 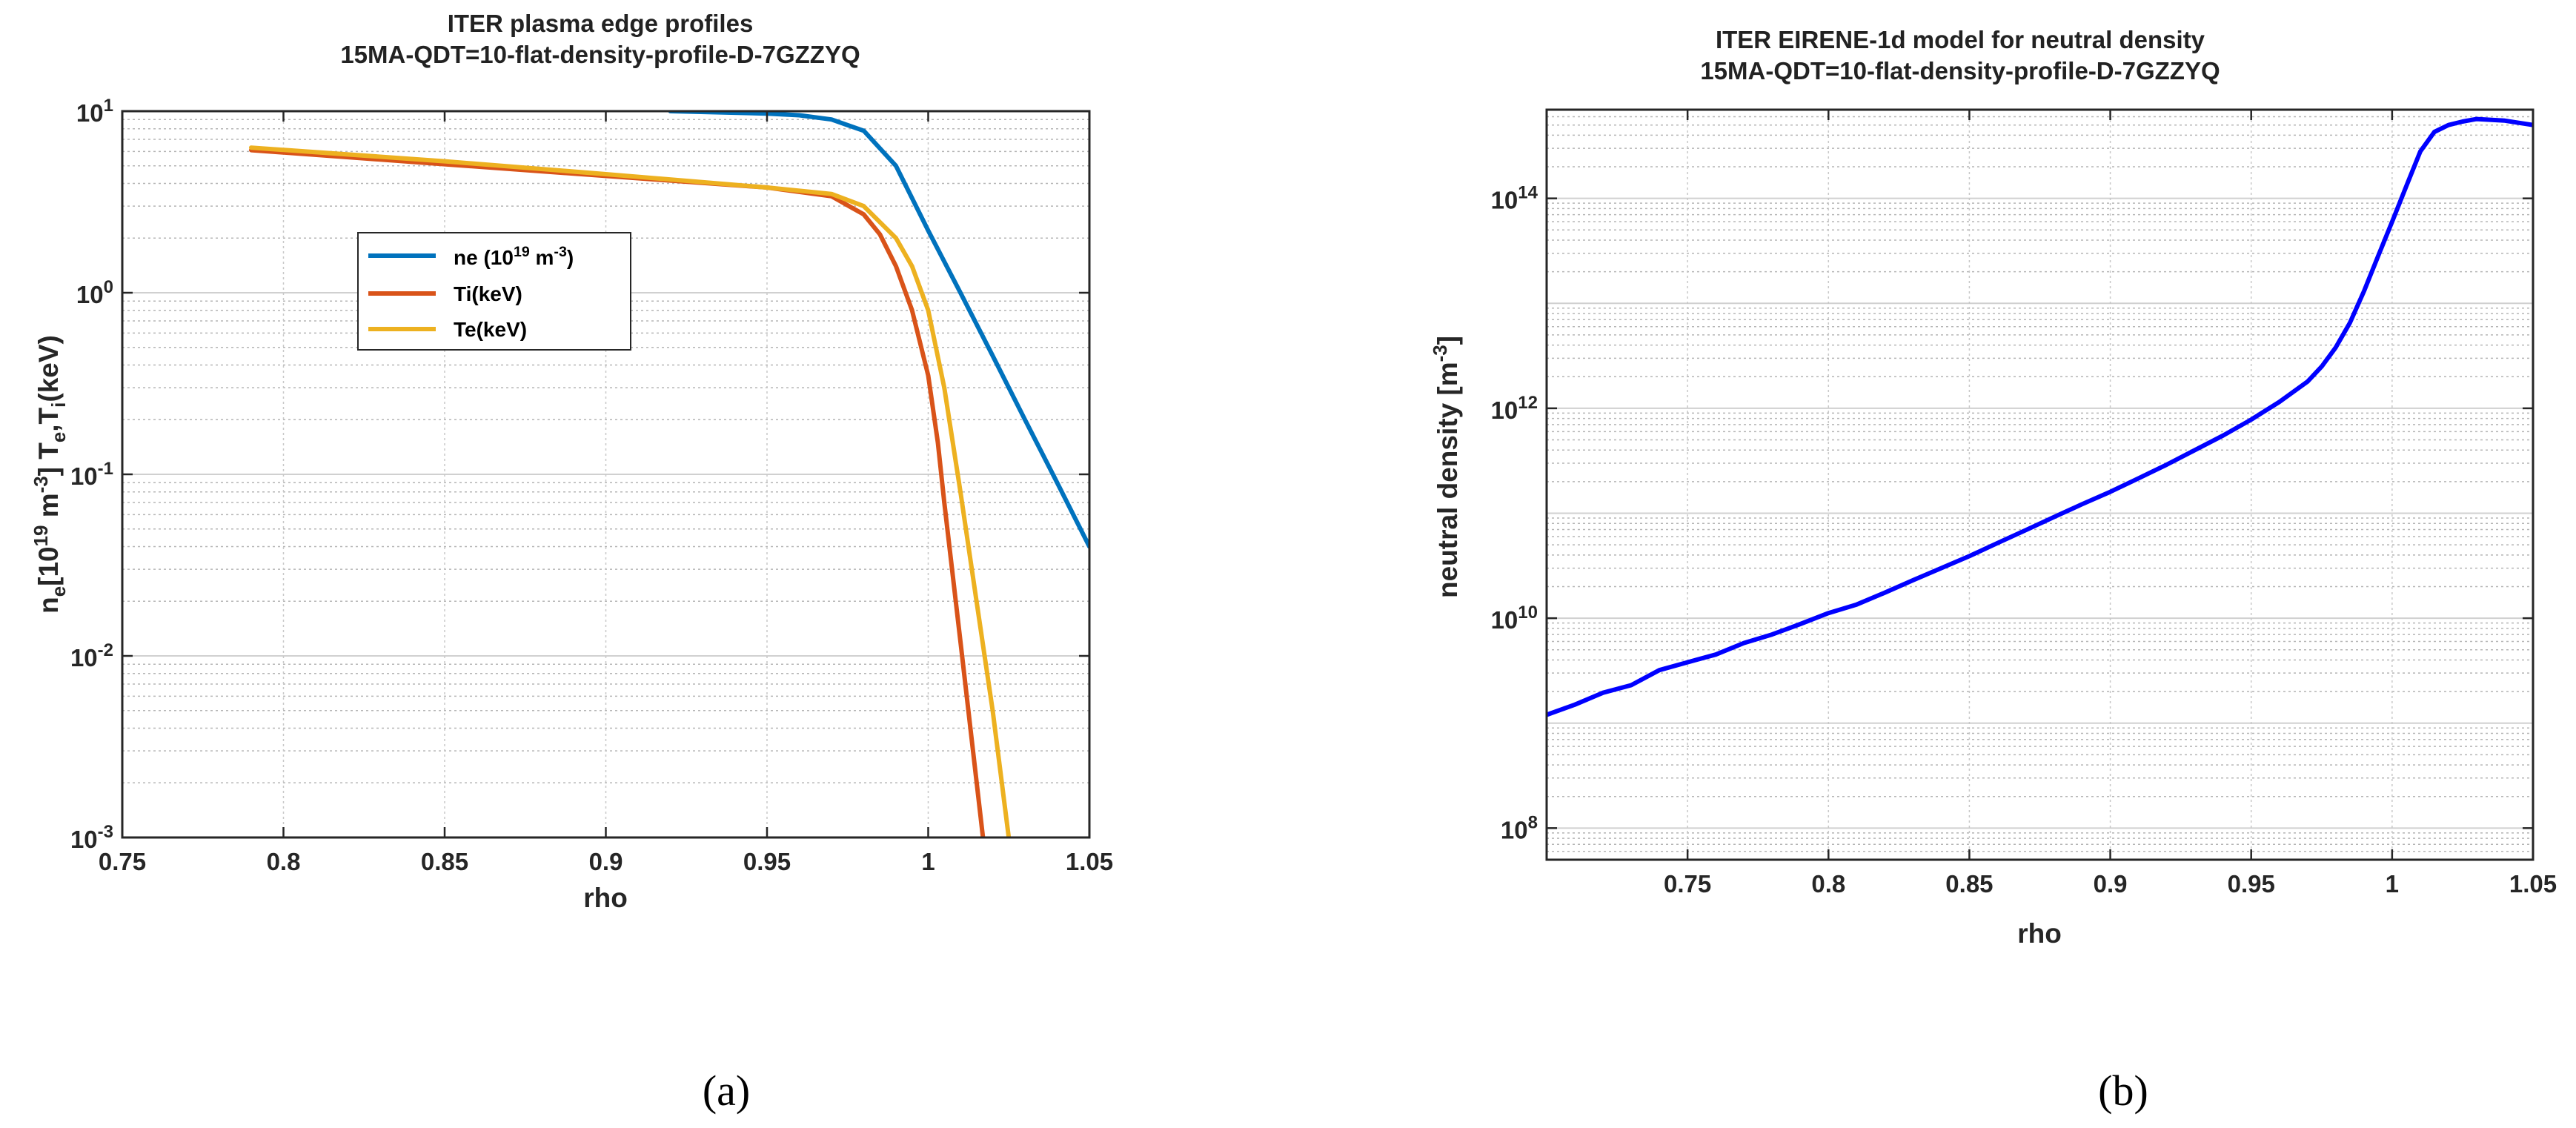 I want to click on y-tick-label: 10⁻², so click(x=91, y=655).